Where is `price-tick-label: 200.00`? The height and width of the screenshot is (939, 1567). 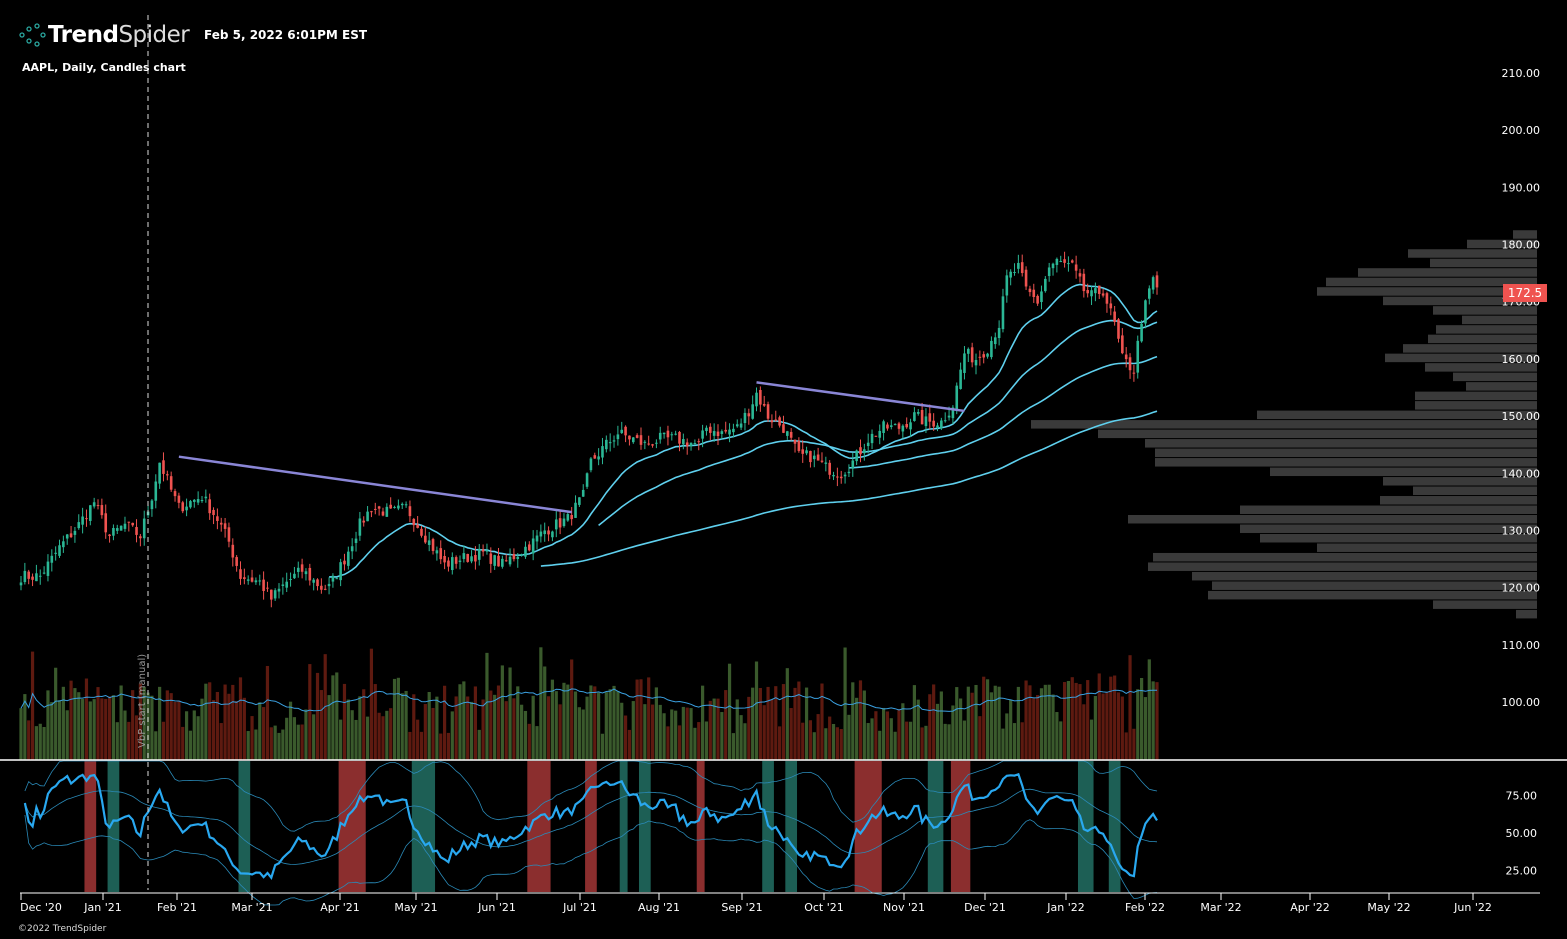
price-tick-label: 200.00 is located at coordinates (1521, 130).